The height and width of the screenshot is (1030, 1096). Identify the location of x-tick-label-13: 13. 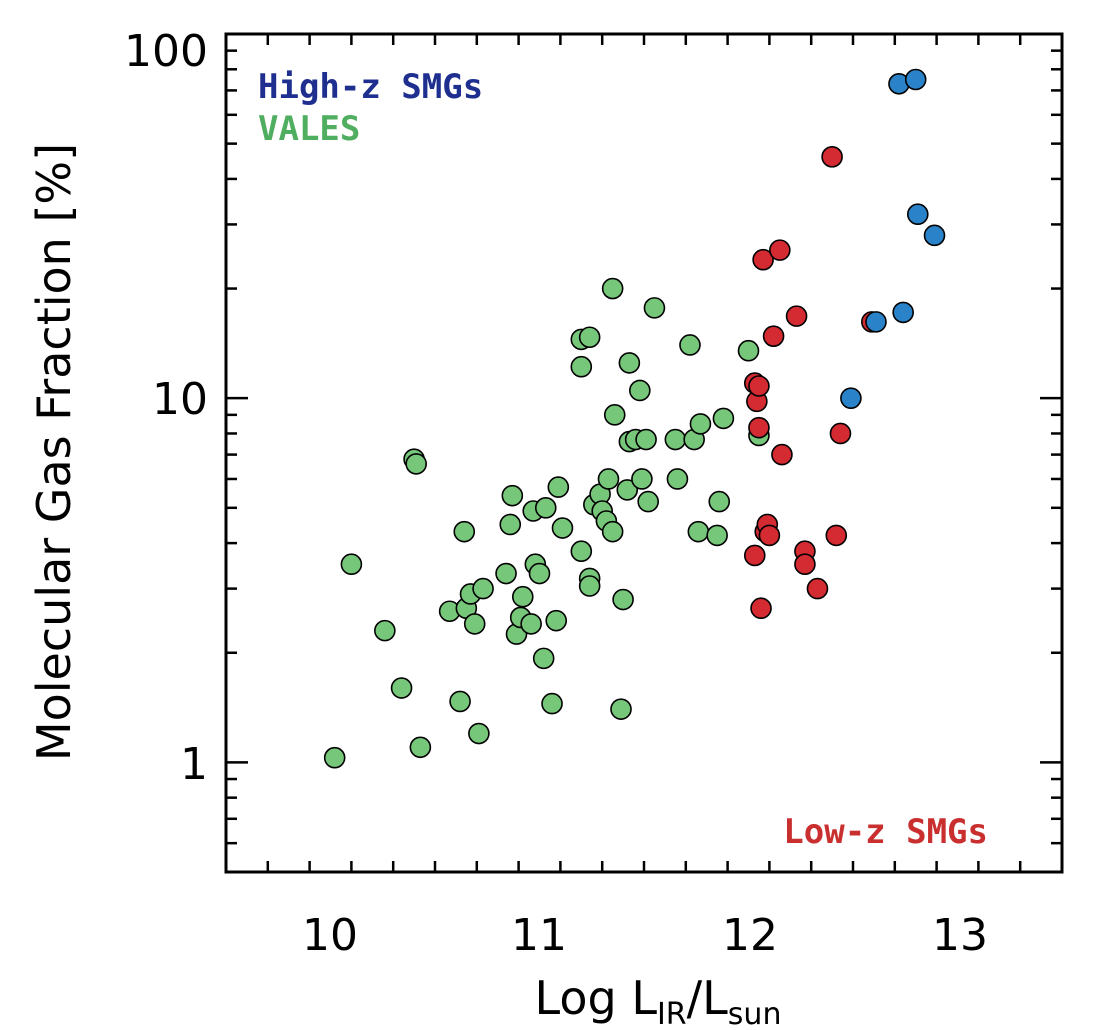
(960, 935).